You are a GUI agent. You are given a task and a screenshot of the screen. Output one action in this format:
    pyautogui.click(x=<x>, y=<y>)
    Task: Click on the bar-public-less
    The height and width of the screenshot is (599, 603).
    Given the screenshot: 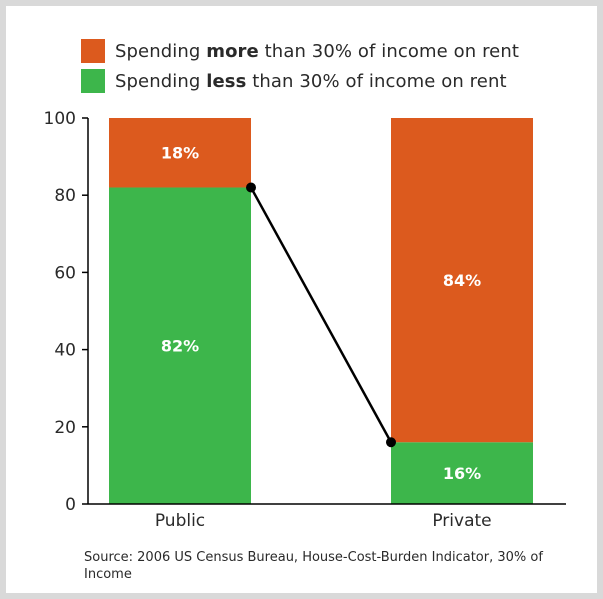 What is the action you would take?
    pyautogui.click(x=180, y=346)
    